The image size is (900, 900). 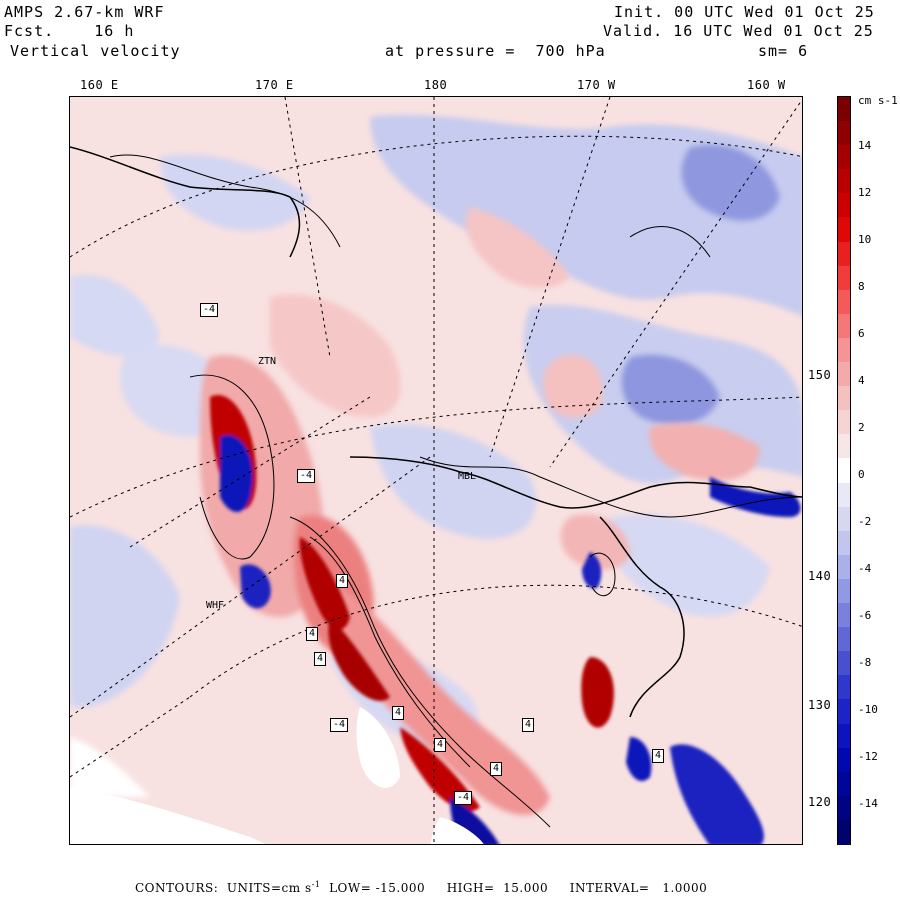 I want to click on lon-label-130w: 130 W, so click(x=827, y=705).